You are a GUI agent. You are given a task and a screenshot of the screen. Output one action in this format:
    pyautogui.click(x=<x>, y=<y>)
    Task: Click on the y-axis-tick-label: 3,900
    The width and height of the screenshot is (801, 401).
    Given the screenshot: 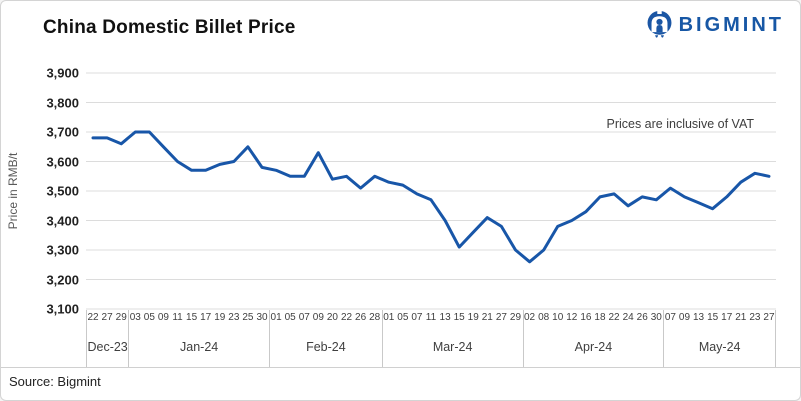 What is the action you would take?
    pyautogui.click(x=62, y=73)
    